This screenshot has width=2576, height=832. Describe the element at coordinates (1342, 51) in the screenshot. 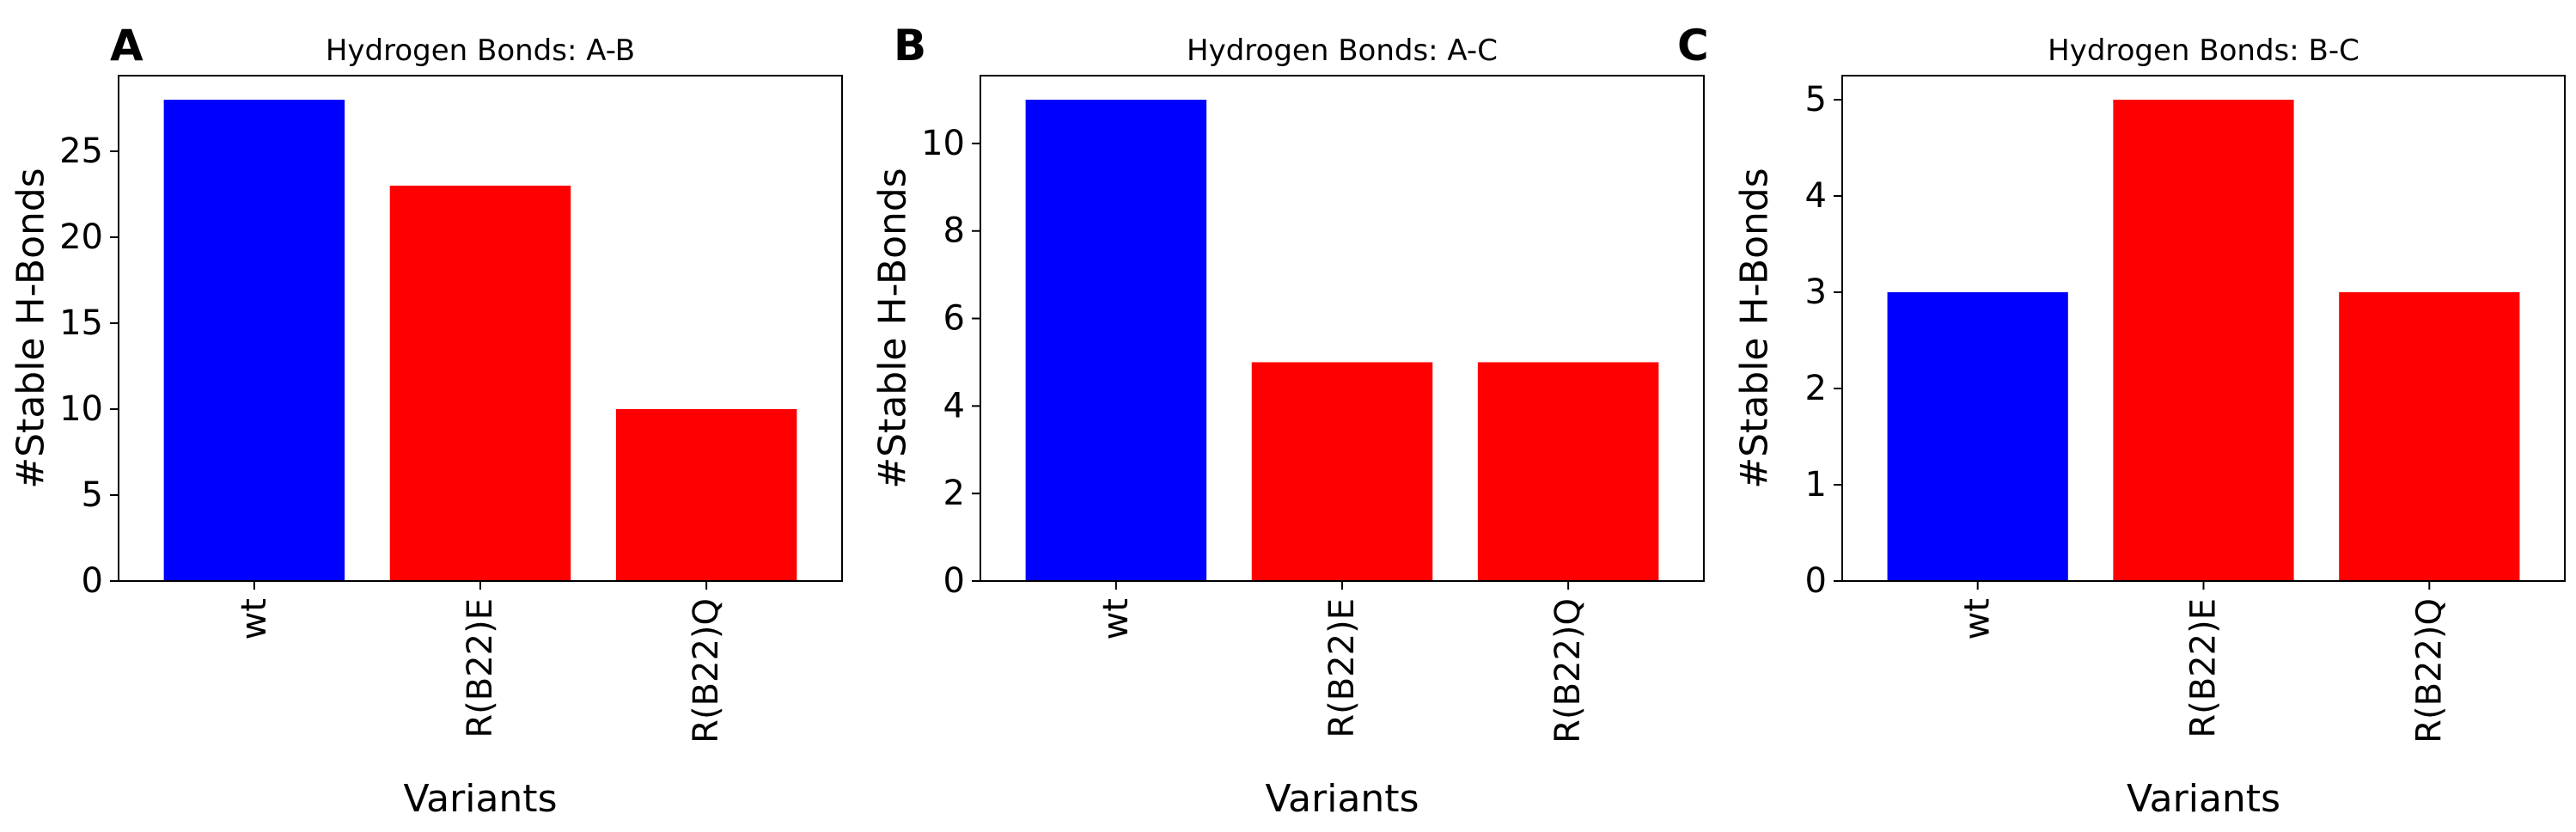

I see `chart-title: Hydrogen Bonds: A-C` at that location.